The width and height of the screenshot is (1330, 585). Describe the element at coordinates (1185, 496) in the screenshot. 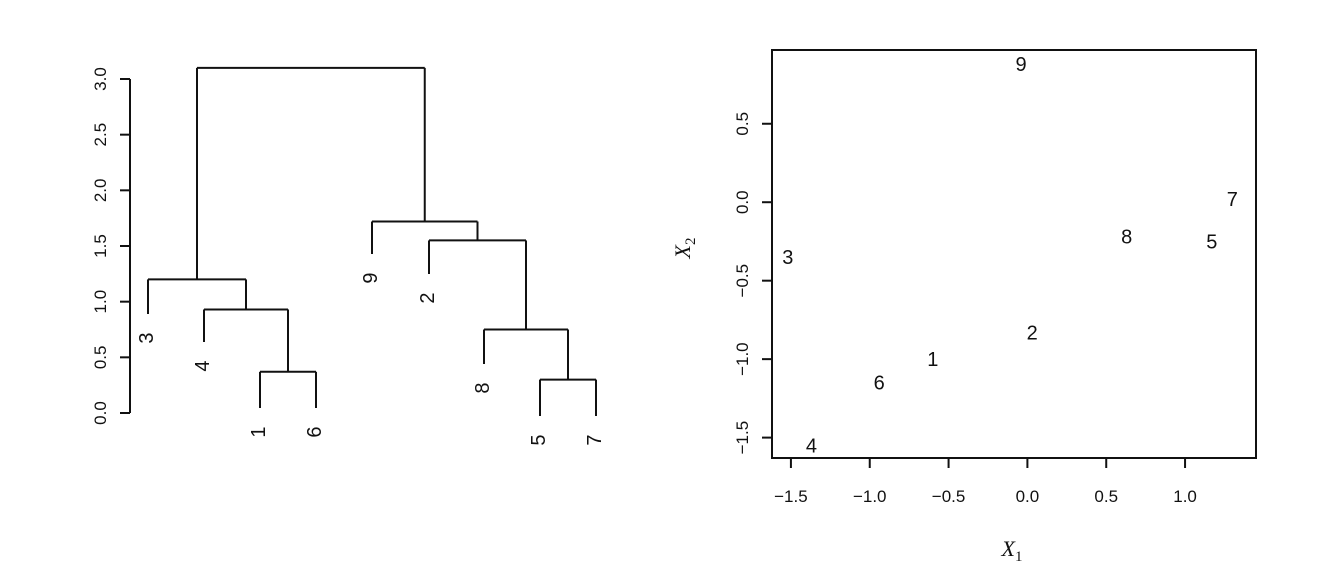

I see `scatter-x-tick-label: 1.0` at that location.